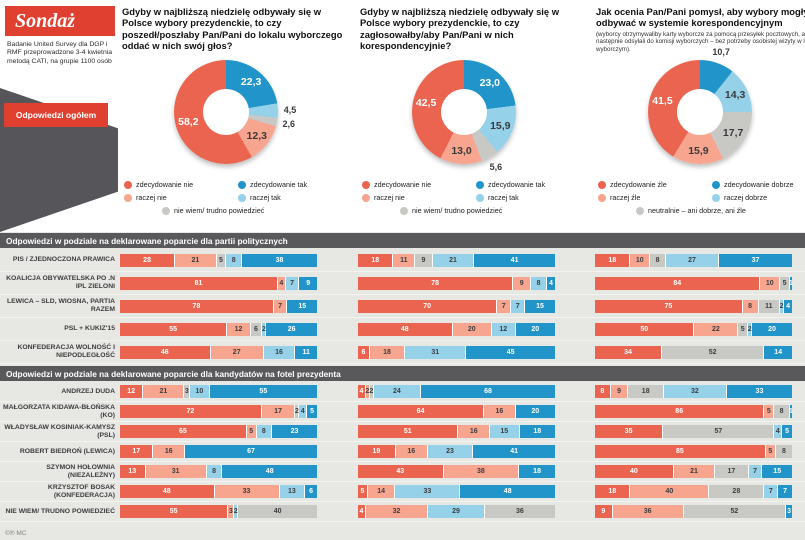 Image resolution: width=805 pixels, height=540 pixels. I want to click on donut-value-label: 58,2, so click(188, 122).